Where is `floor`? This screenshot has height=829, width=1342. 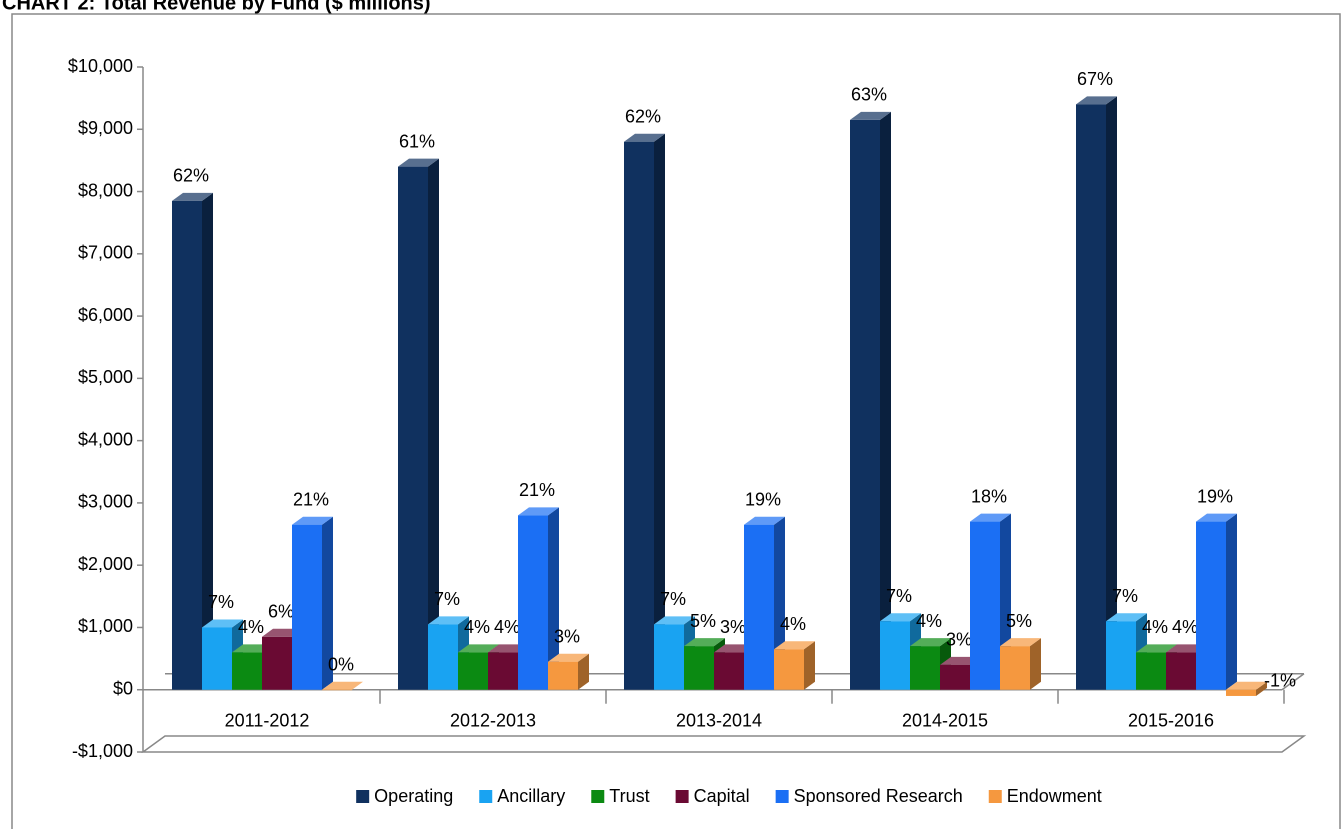 floor is located at coordinates (723, 744).